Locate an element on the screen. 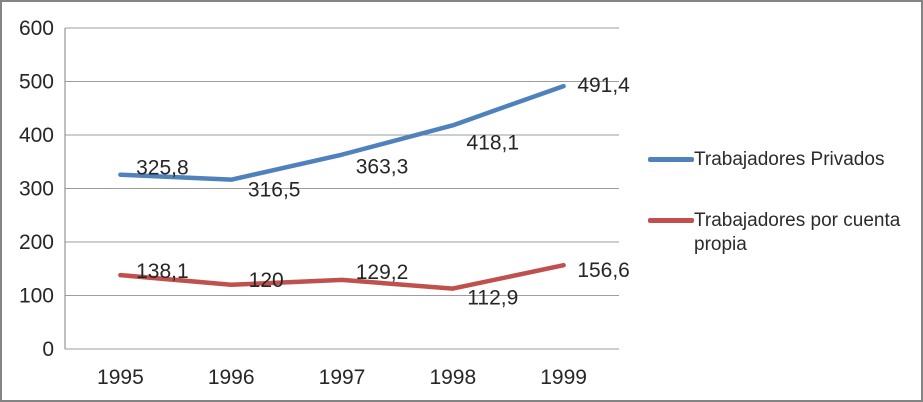  data-label-363,3: 363,3 is located at coordinates (382, 167).